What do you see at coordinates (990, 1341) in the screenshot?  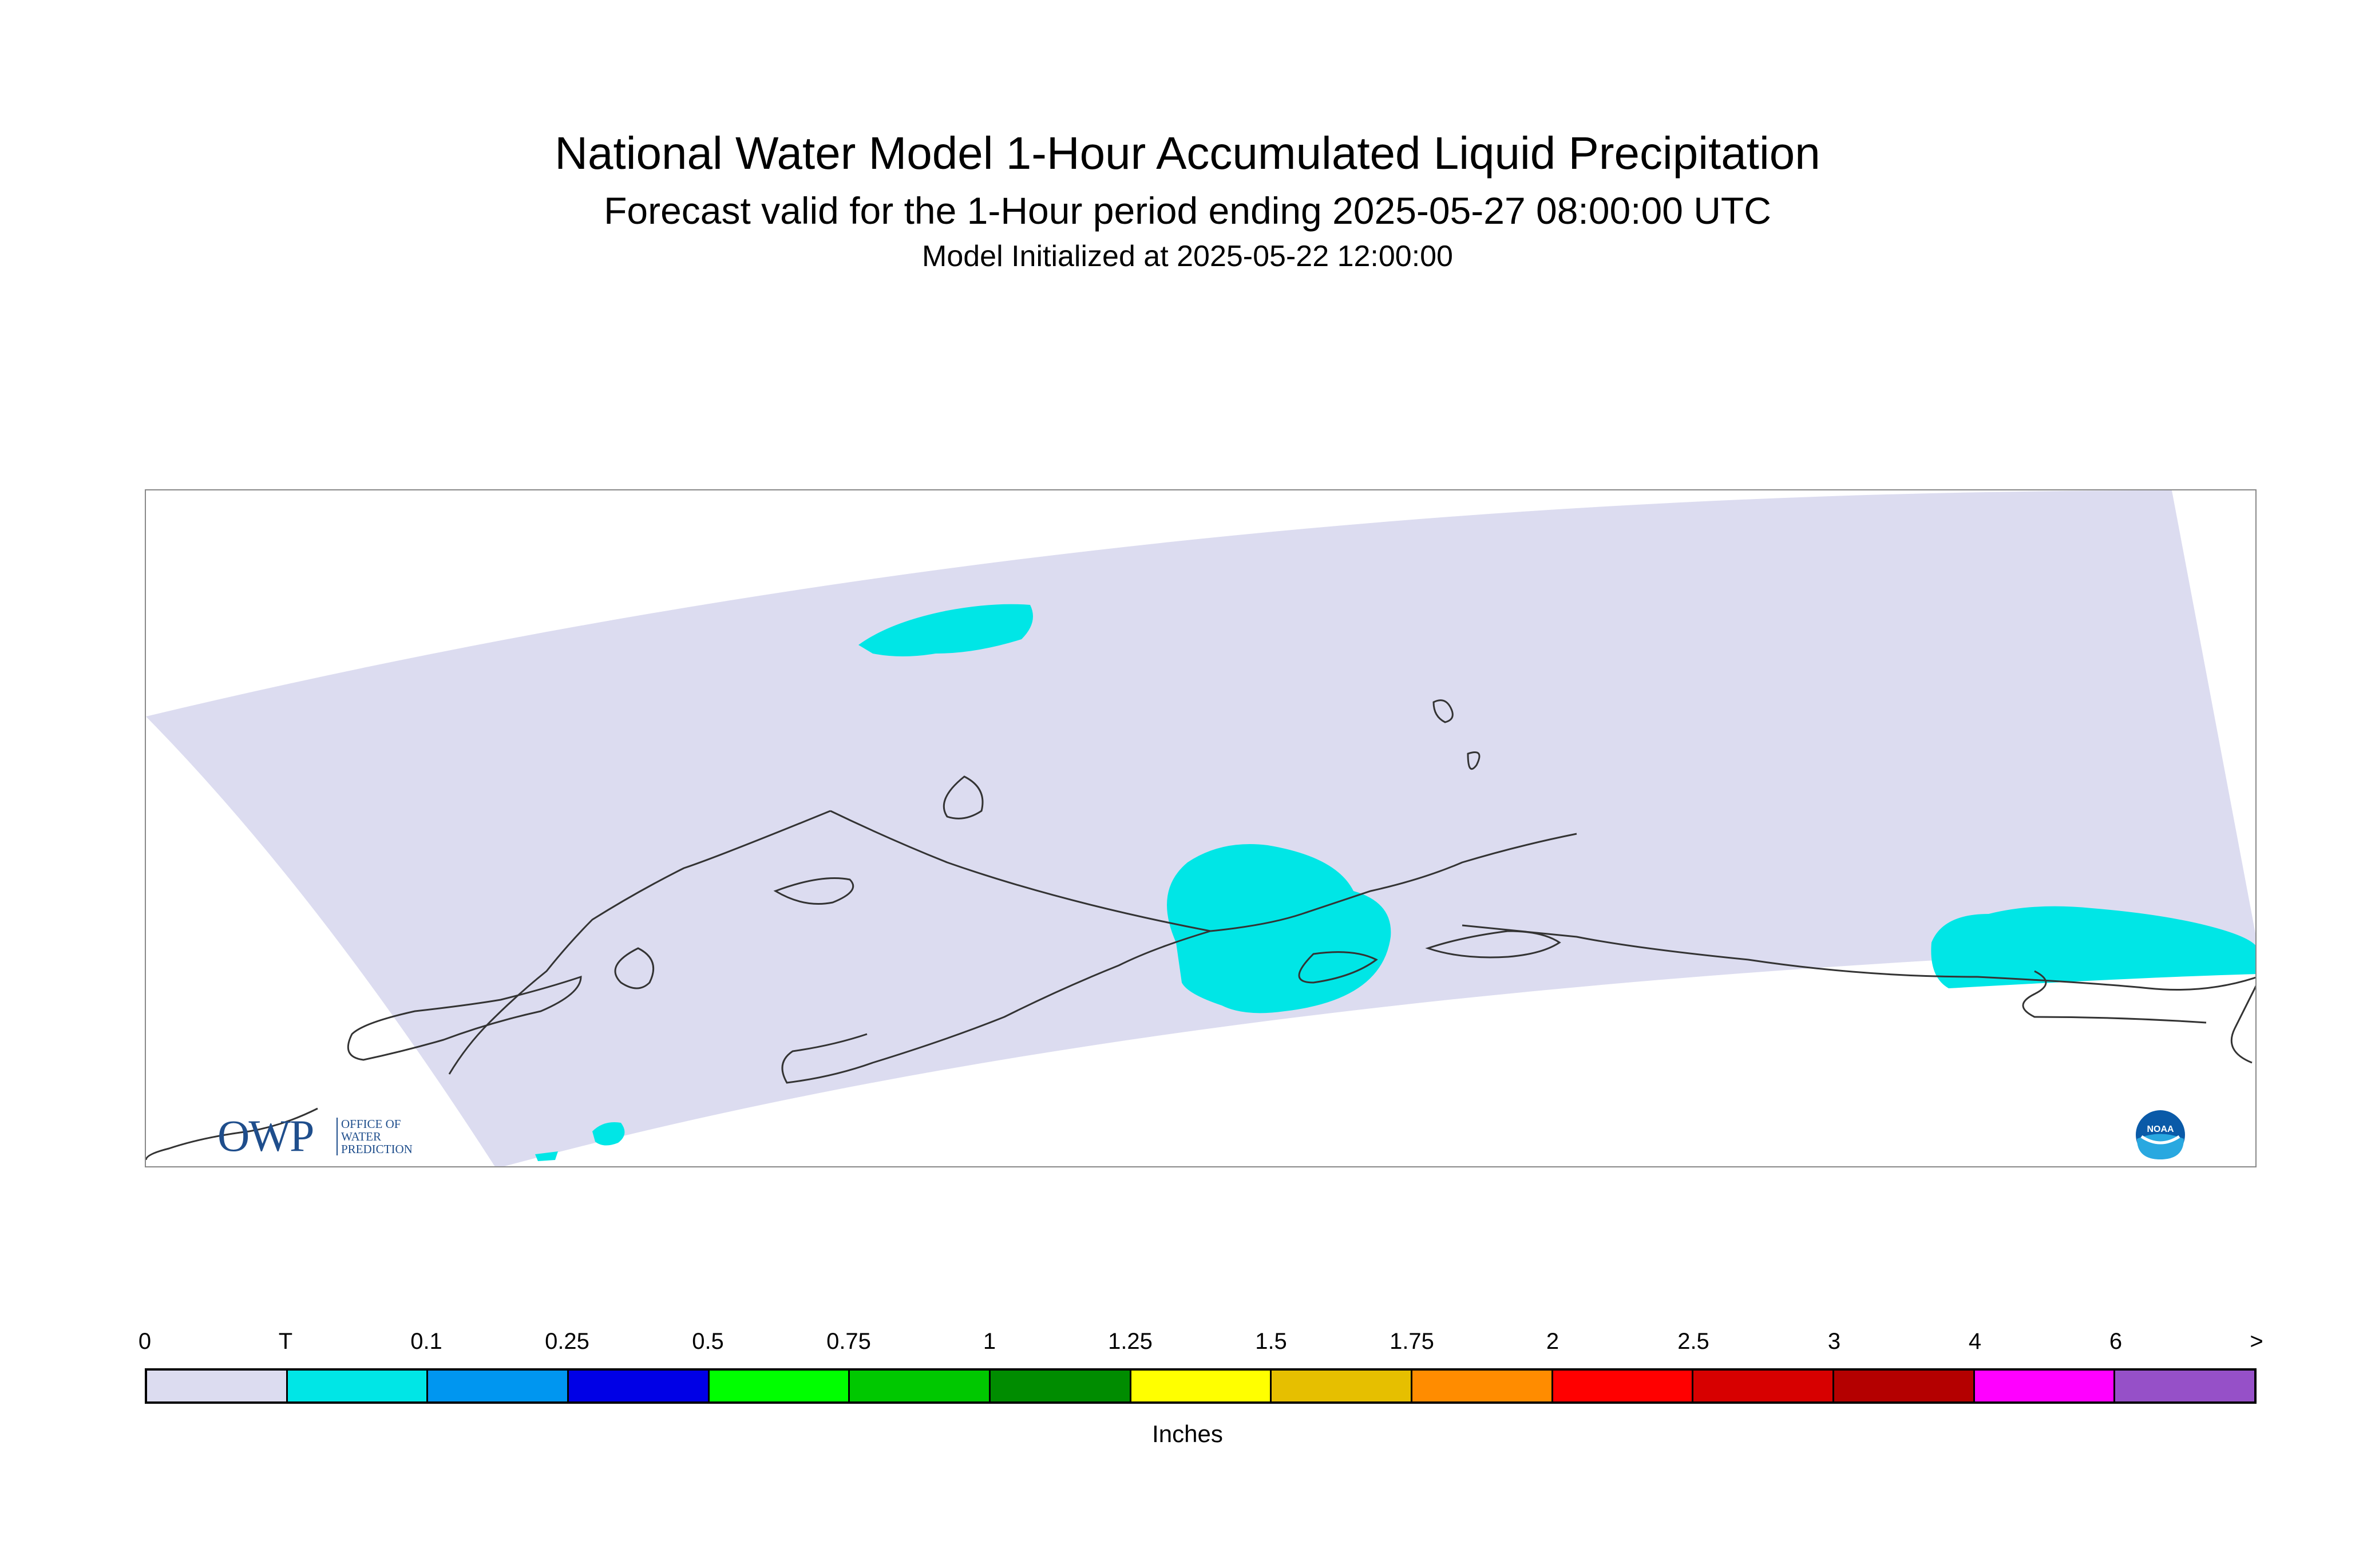 I see `legend-tick-label: 1` at bounding box center [990, 1341].